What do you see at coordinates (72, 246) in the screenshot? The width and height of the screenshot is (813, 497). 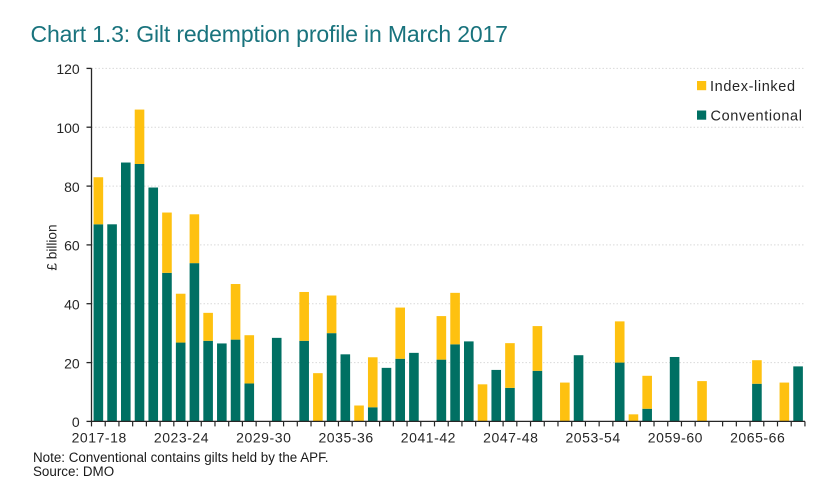 I see `svg-text: 60` at bounding box center [72, 246].